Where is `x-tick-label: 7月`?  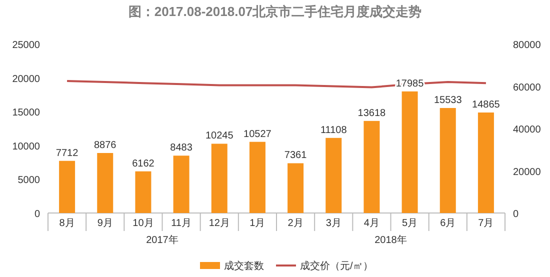 x-tick-label: 7月 is located at coordinates (486, 223).